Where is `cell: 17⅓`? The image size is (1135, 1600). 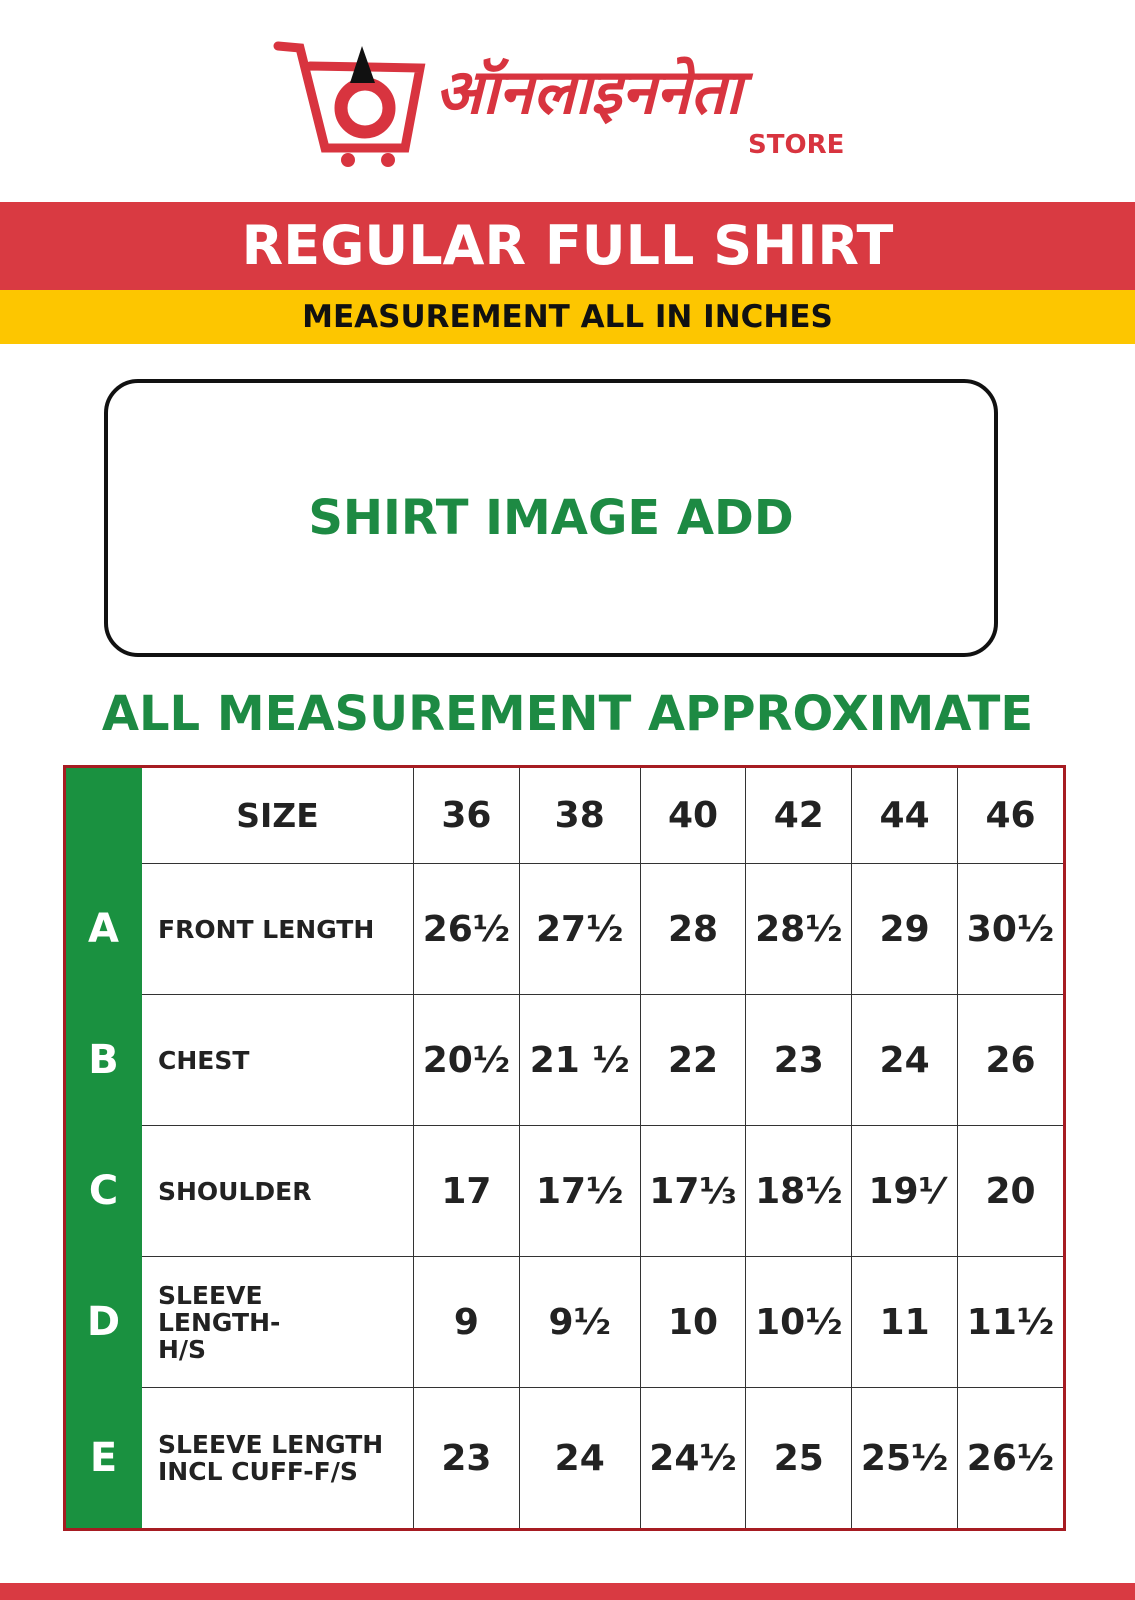
cell: 17⅓ is located at coordinates (693, 1191).